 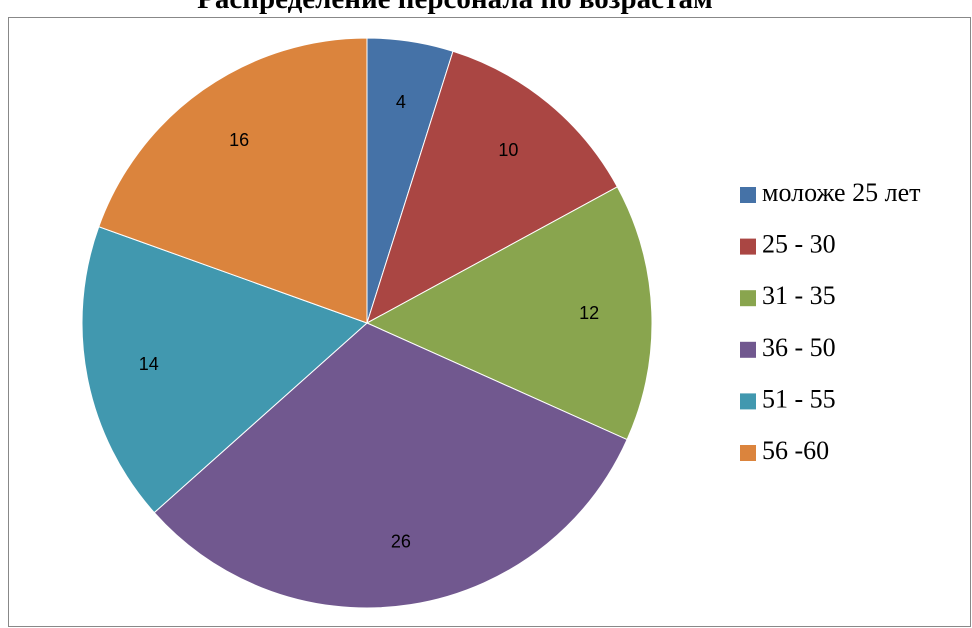 What do you see at coordinates (799, 295) in the screenshot?
I see `legend-label: 31 - 35` at bounding box center [799, 295].